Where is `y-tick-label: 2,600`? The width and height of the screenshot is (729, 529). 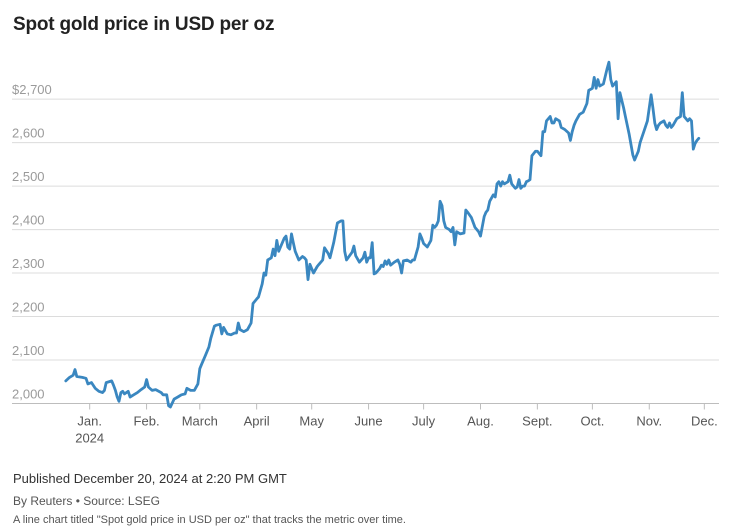 y-tick-label: 2,600 is located at coordinates (28, 133).